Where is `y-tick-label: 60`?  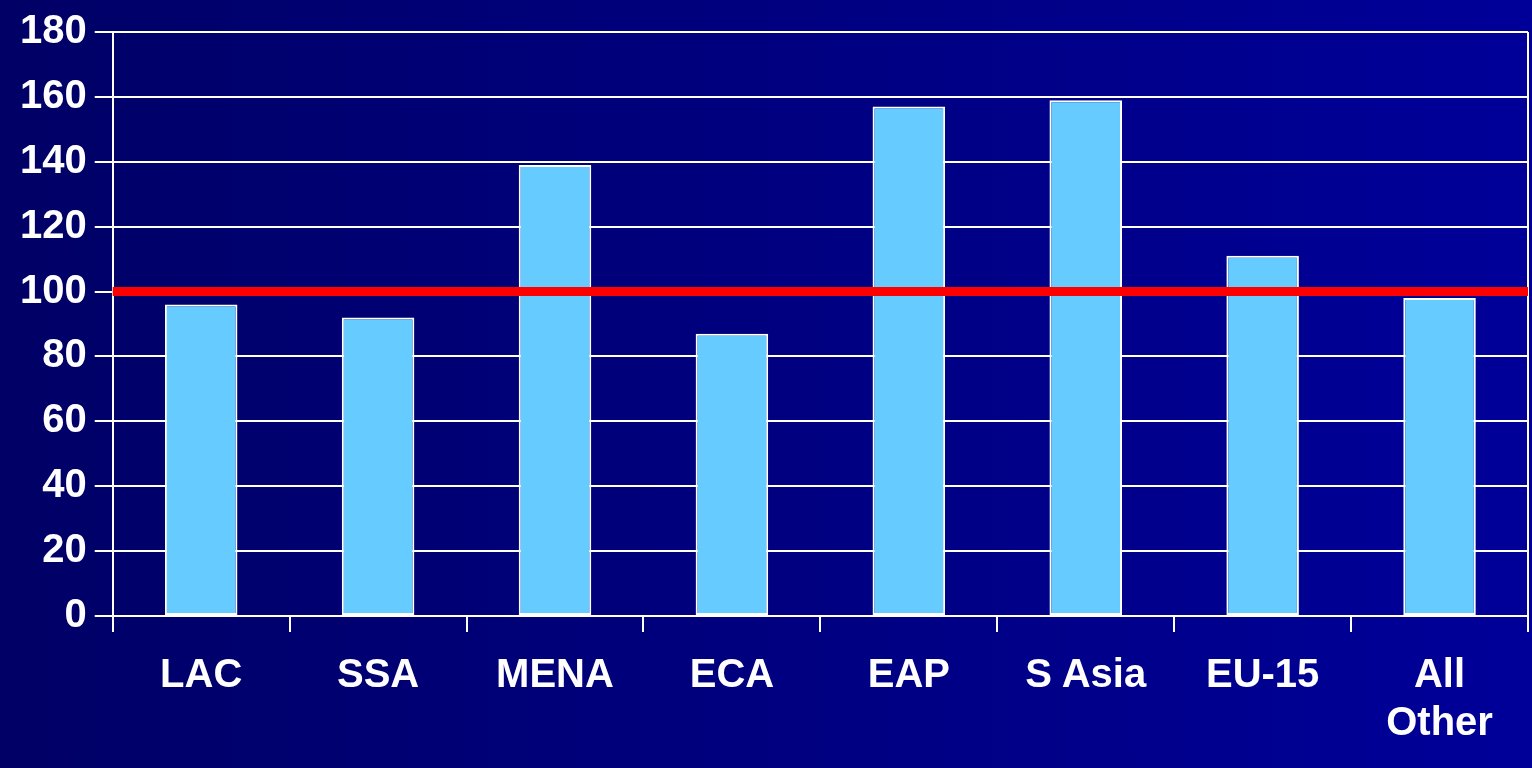 y-tick-label: 60 is located at coordinates (64, 418).